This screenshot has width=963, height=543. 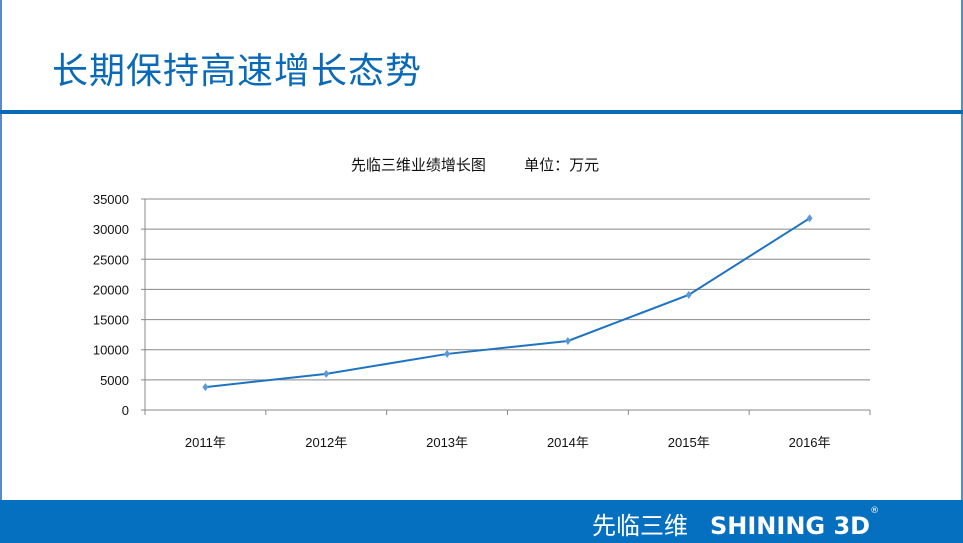 What do you see at coordinates (447, 442) in the screenshot?
I see `x-tick-label: 2013年` at bounding box center [447, 442].